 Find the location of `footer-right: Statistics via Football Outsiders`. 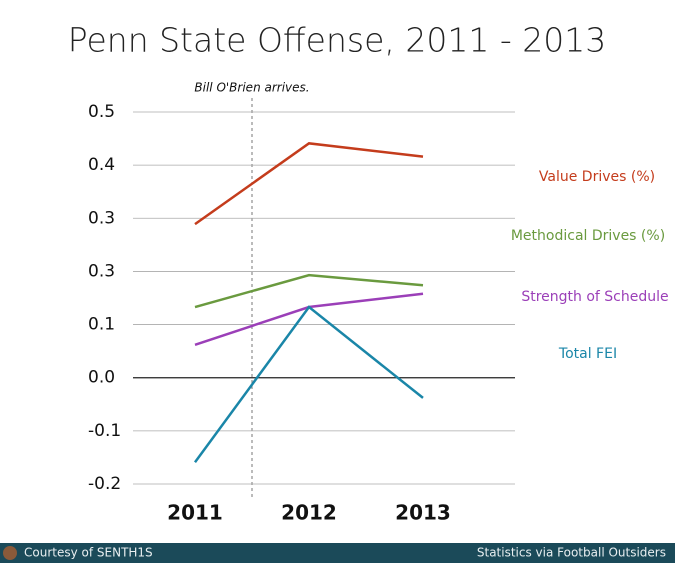

footer-right: Statistics via Football Outsiders is located at coordinates (571, 553).